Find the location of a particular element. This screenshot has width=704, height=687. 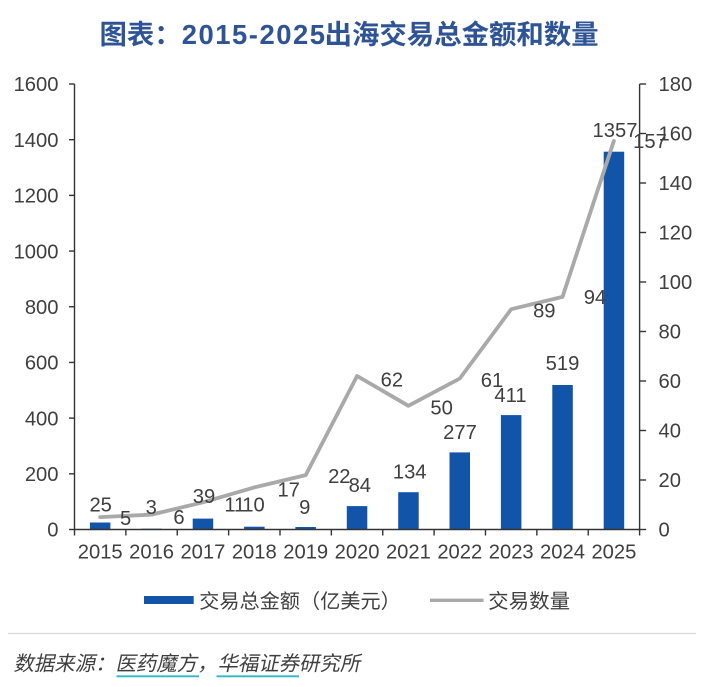

svg-text: 80 is located at coordinates (670, 333).